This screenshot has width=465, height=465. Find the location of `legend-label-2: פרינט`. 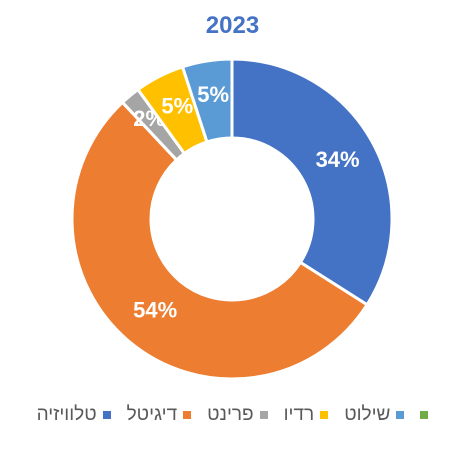

legend-label-2: פרינט is located at coordinates (230, 414).